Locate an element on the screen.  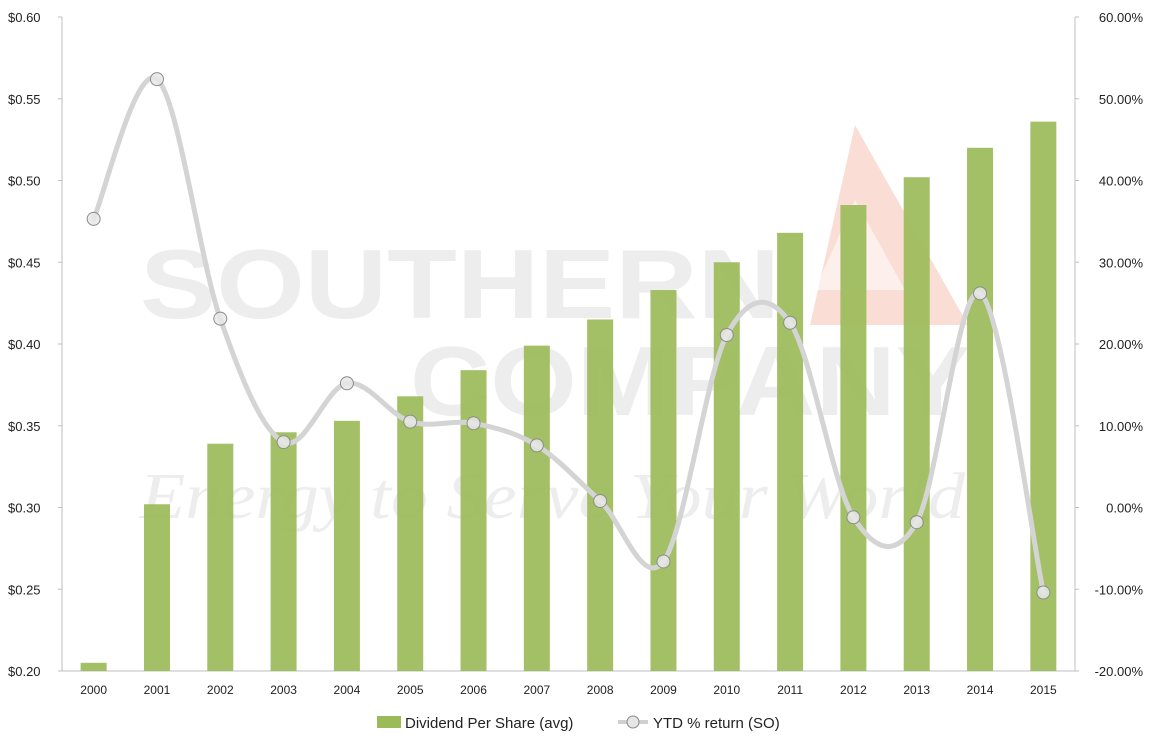
right-tick-label: 50.00% is located at coordinates (1121, 99).